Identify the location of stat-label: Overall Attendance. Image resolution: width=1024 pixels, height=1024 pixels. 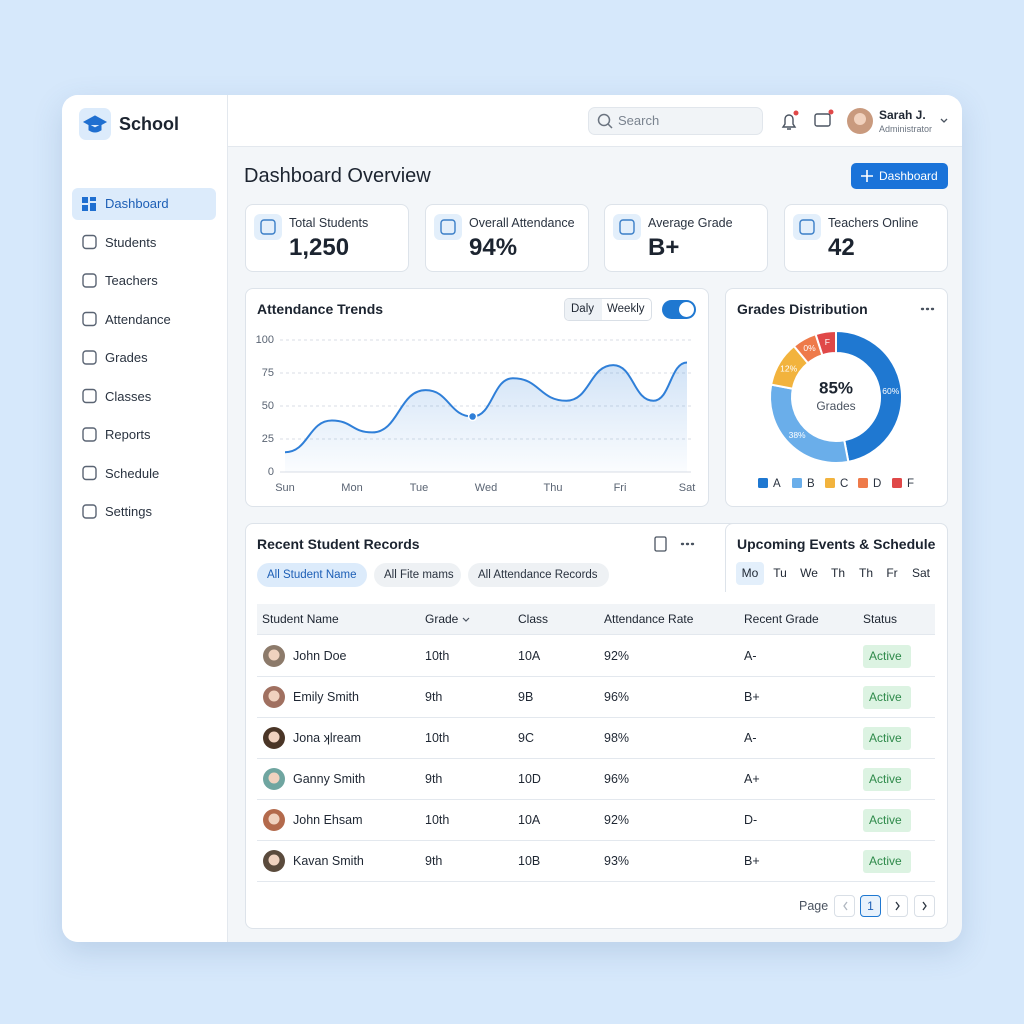
(522, 223).